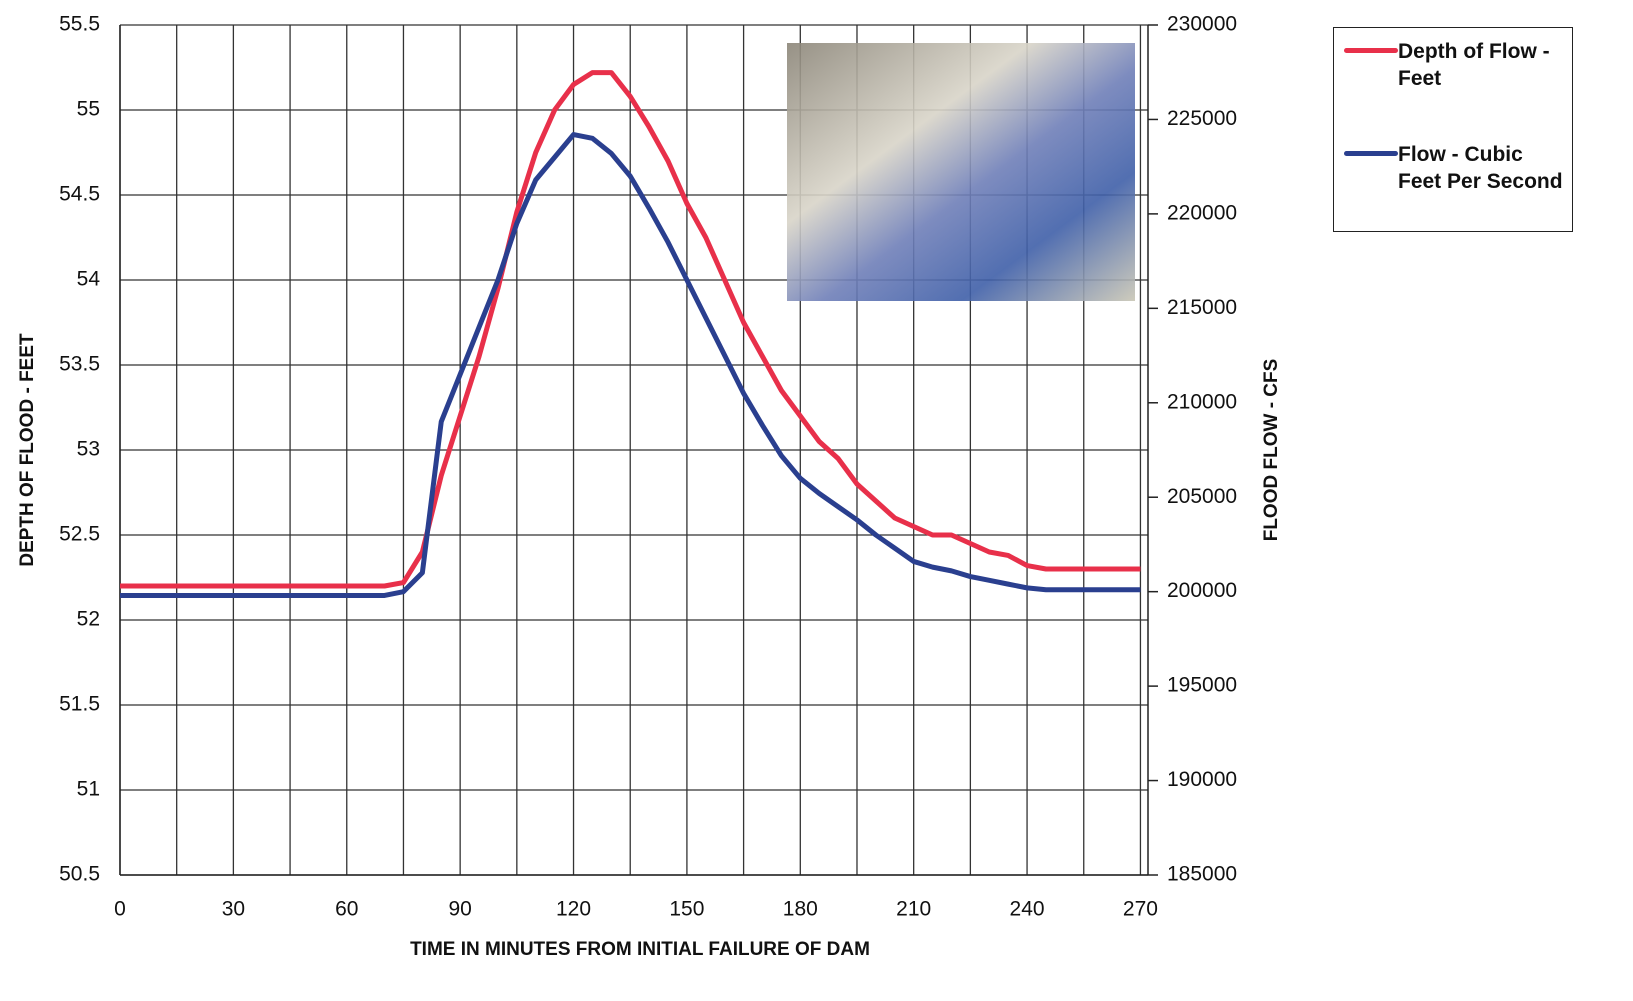  What do you see at coordinates (459, 909) in the screenshot?
I see `x-tick-label: 90` at bounding box center [459, 909].